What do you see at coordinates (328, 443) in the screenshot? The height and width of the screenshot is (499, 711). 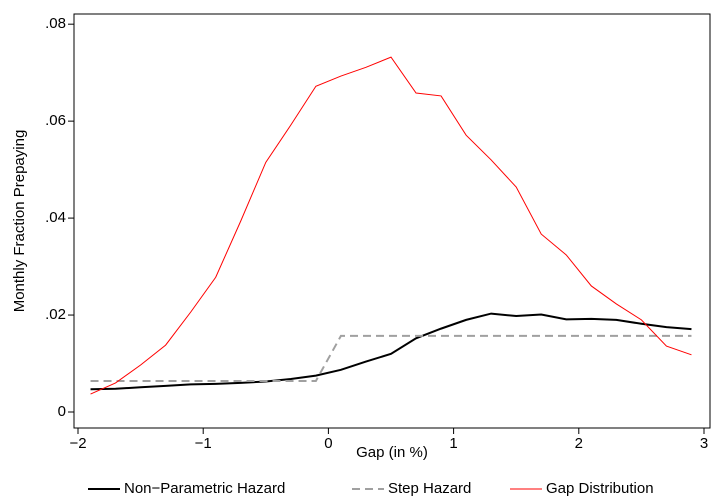 I see `x-tick-label: 0` at bounding box center [328, 443].